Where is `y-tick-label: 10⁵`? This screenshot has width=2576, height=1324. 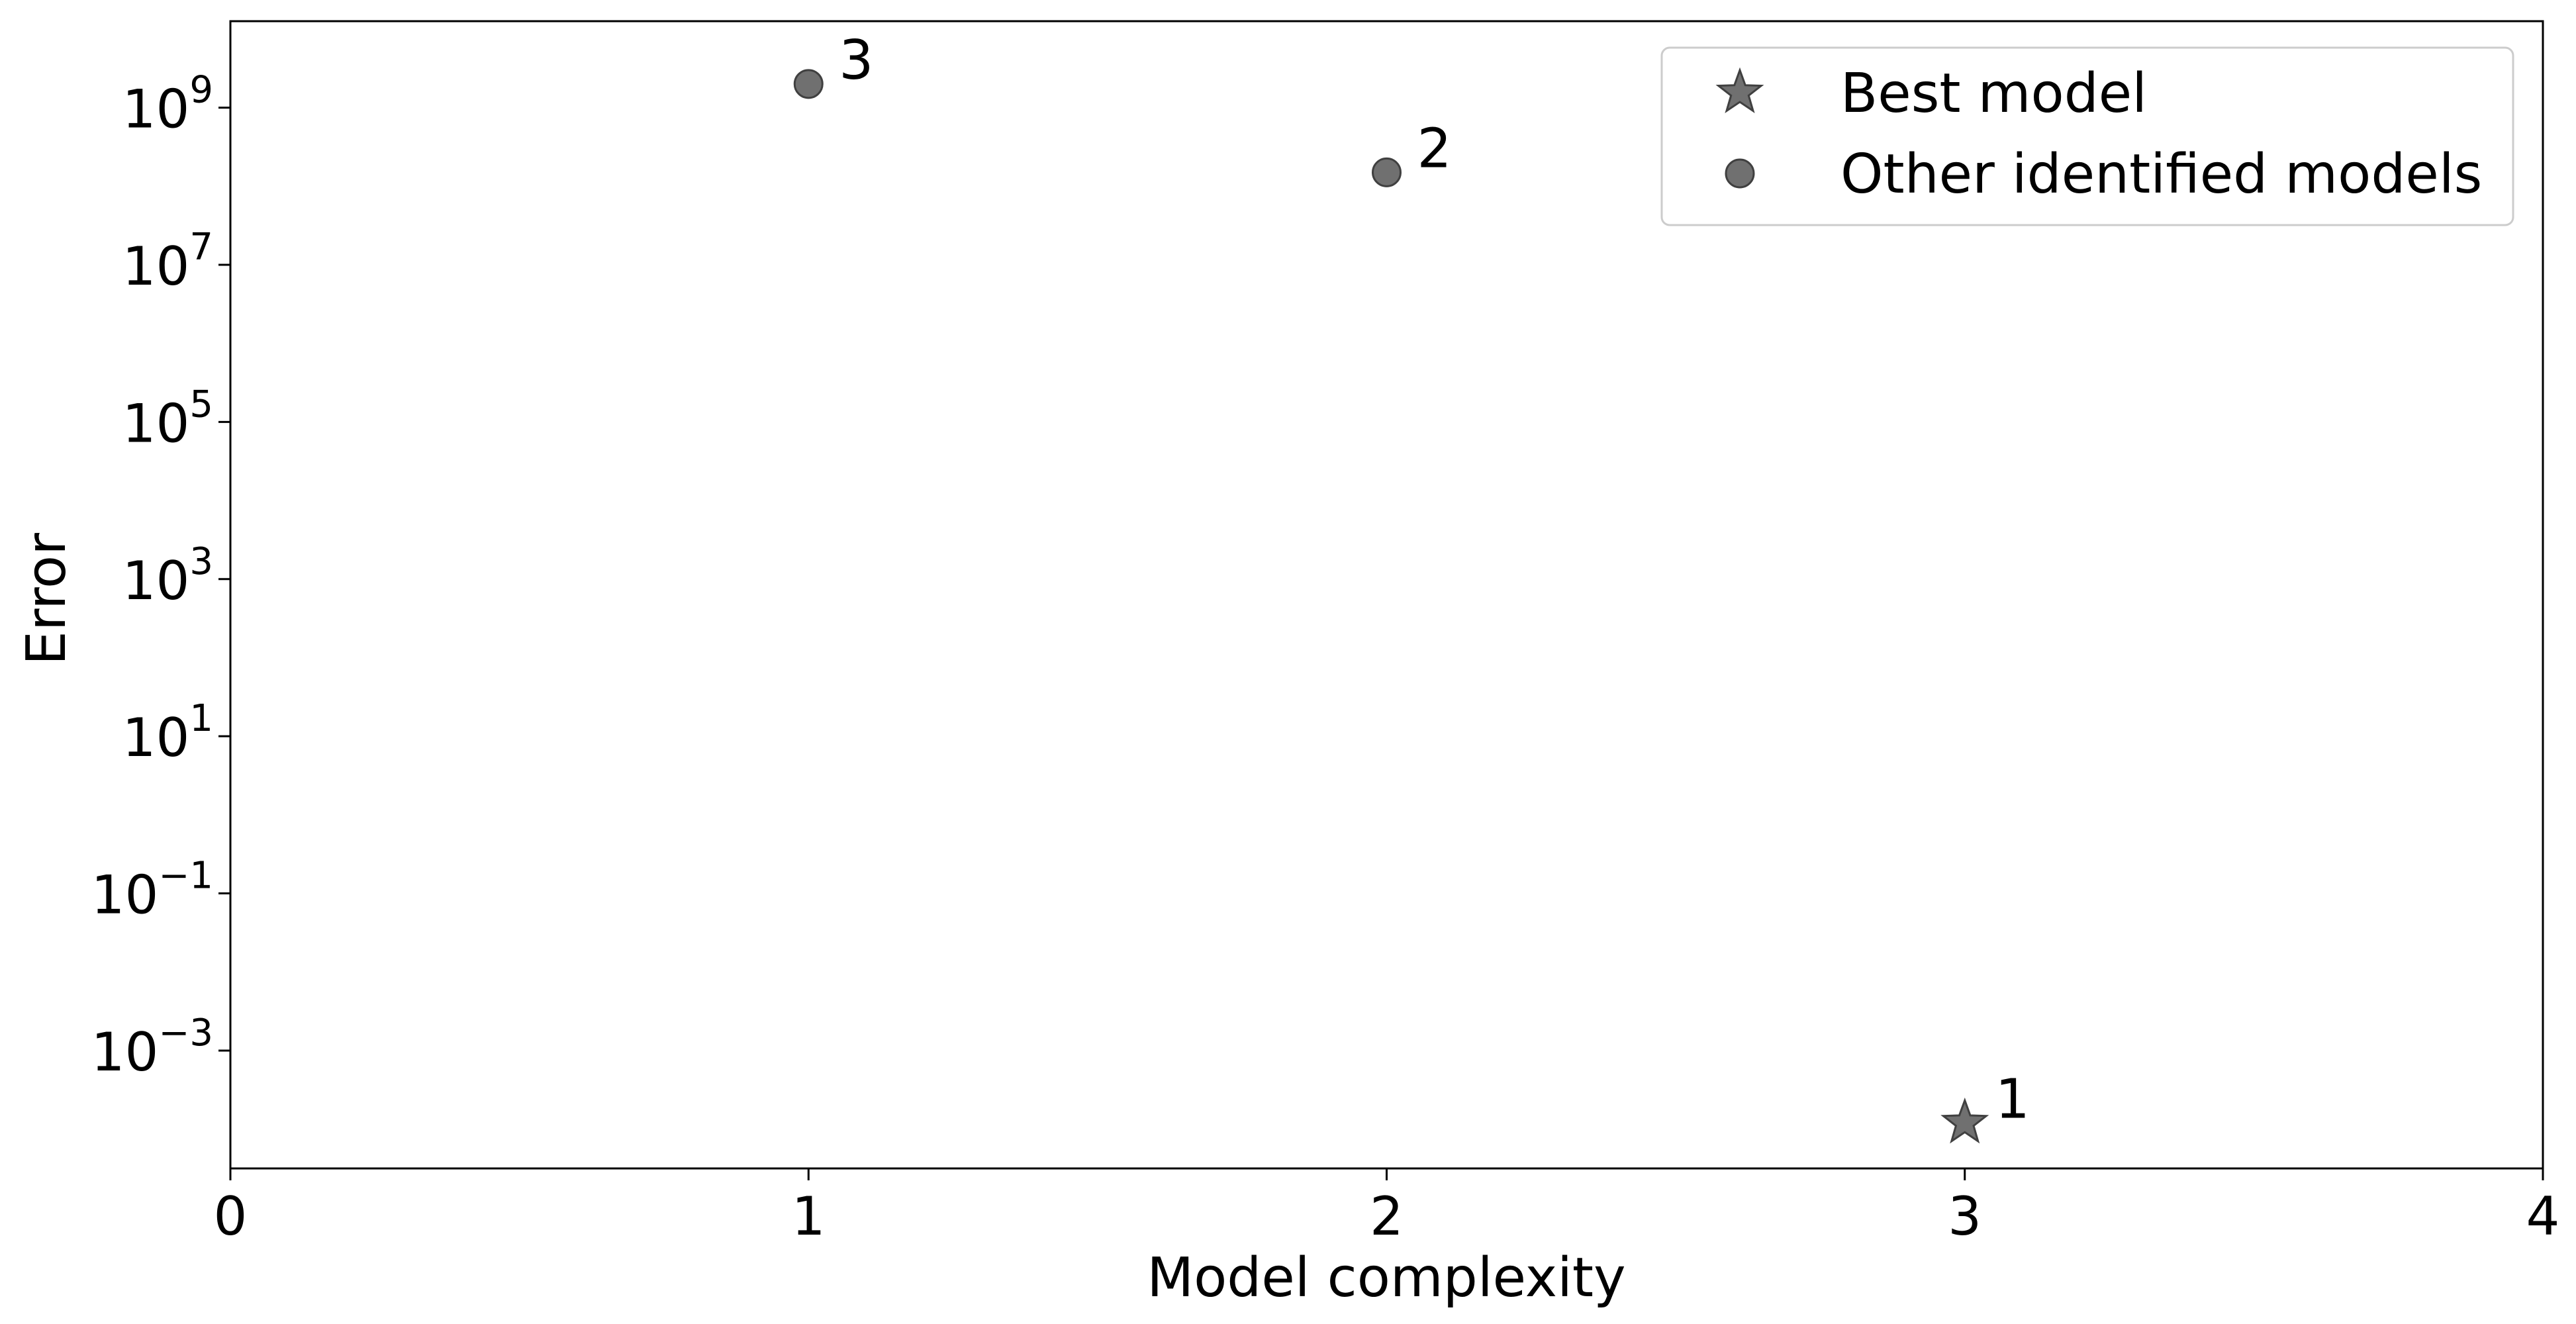
y-tick-label: 10⁵ is located at coordinates (167, 419).